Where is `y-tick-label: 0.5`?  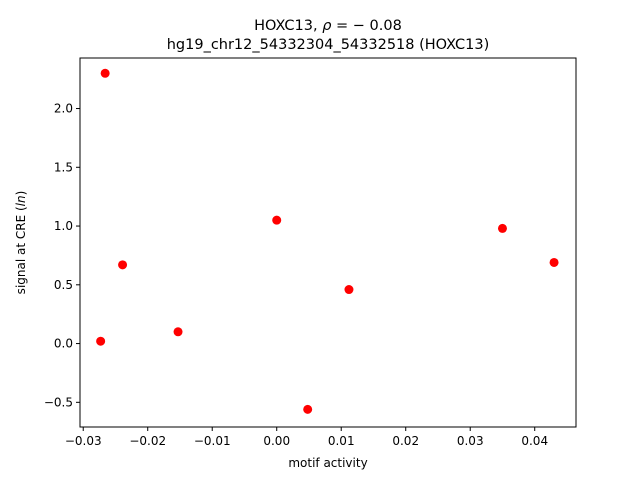
y-tick-label: 0.5 is located at coordinates (63, 285).